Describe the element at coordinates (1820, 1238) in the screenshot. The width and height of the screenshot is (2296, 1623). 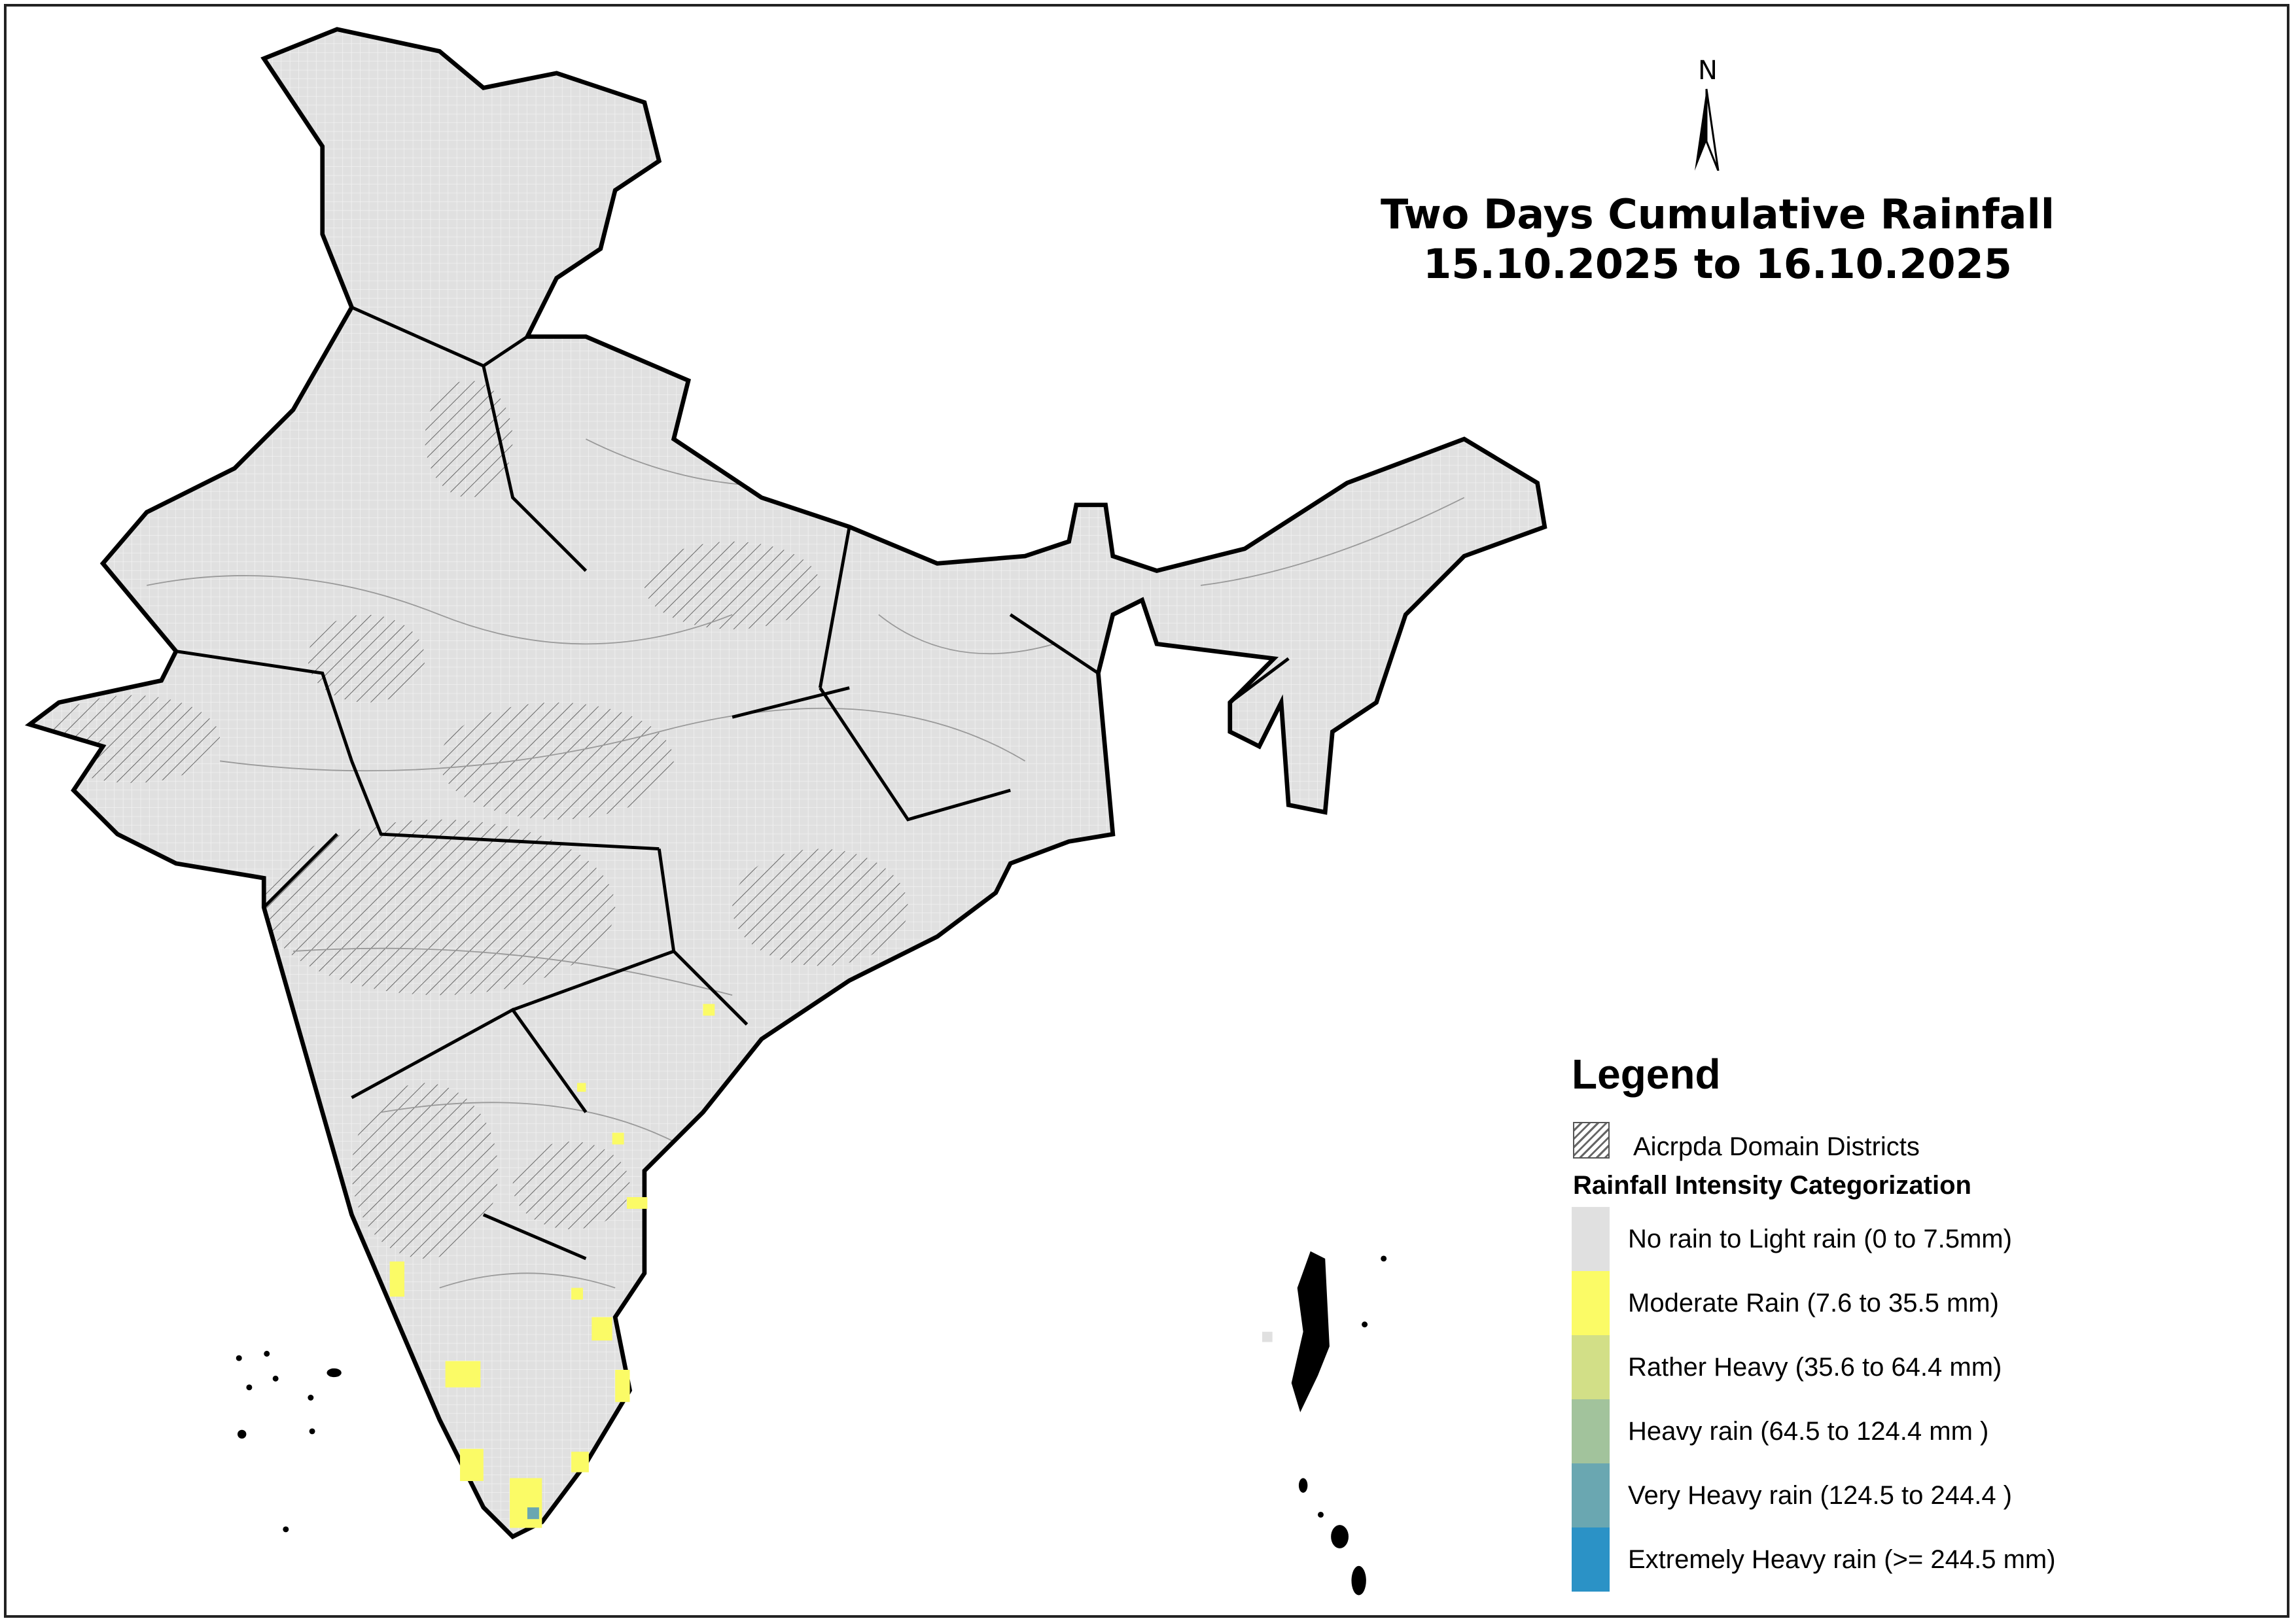
I see `category-label: No rain to Light rain (0 to 7.5mm)` at that location.